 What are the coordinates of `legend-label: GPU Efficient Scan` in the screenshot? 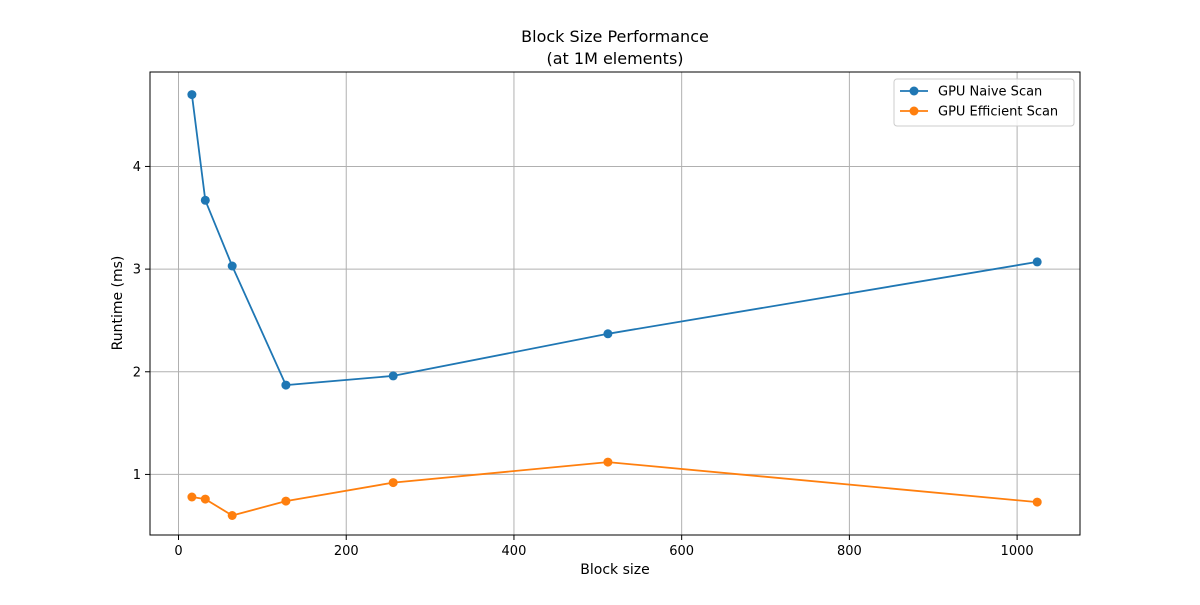 It's located at (998, 112).